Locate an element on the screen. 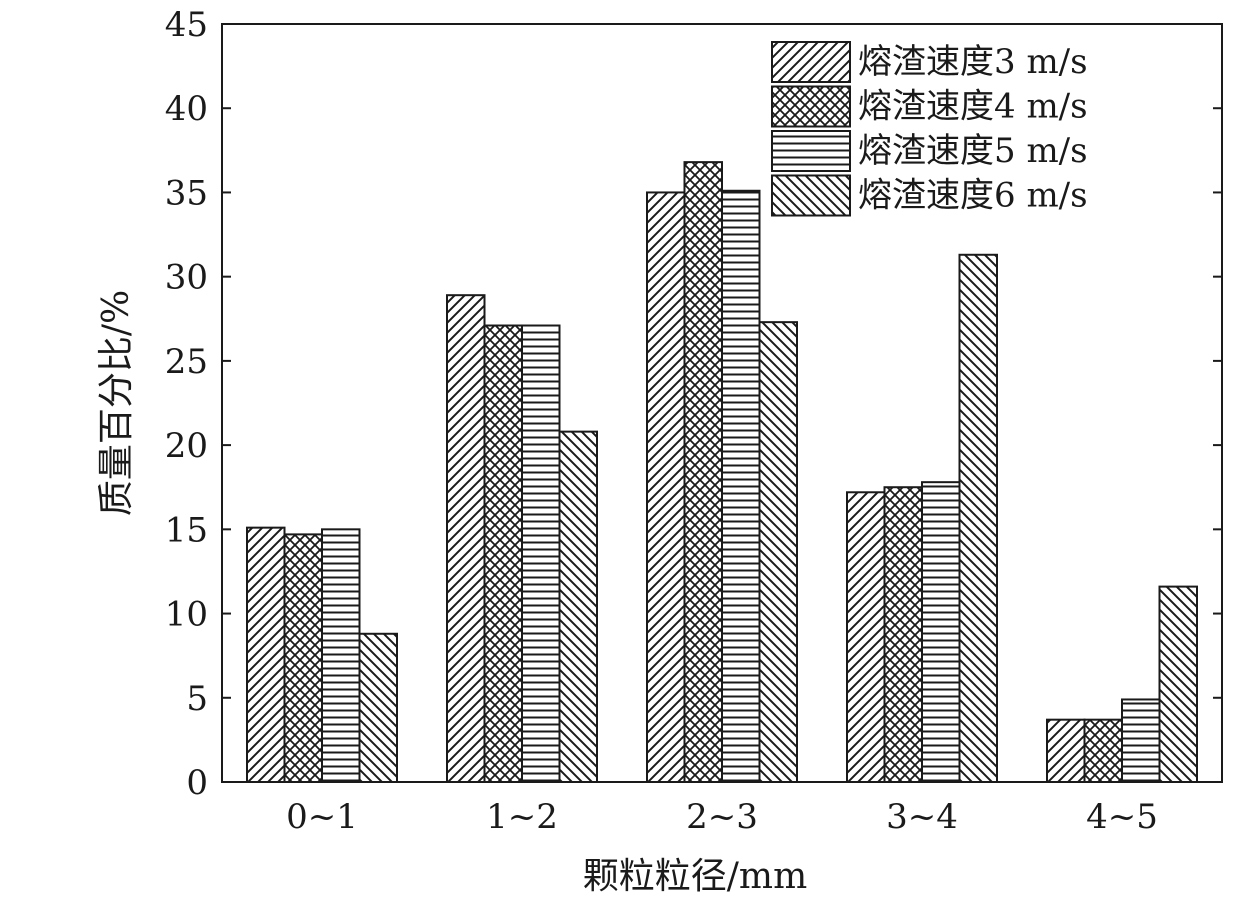 The width and height of the screenshot is (1259, 910). bar-4~5-series-4 is located at coordinates (1178, 684).